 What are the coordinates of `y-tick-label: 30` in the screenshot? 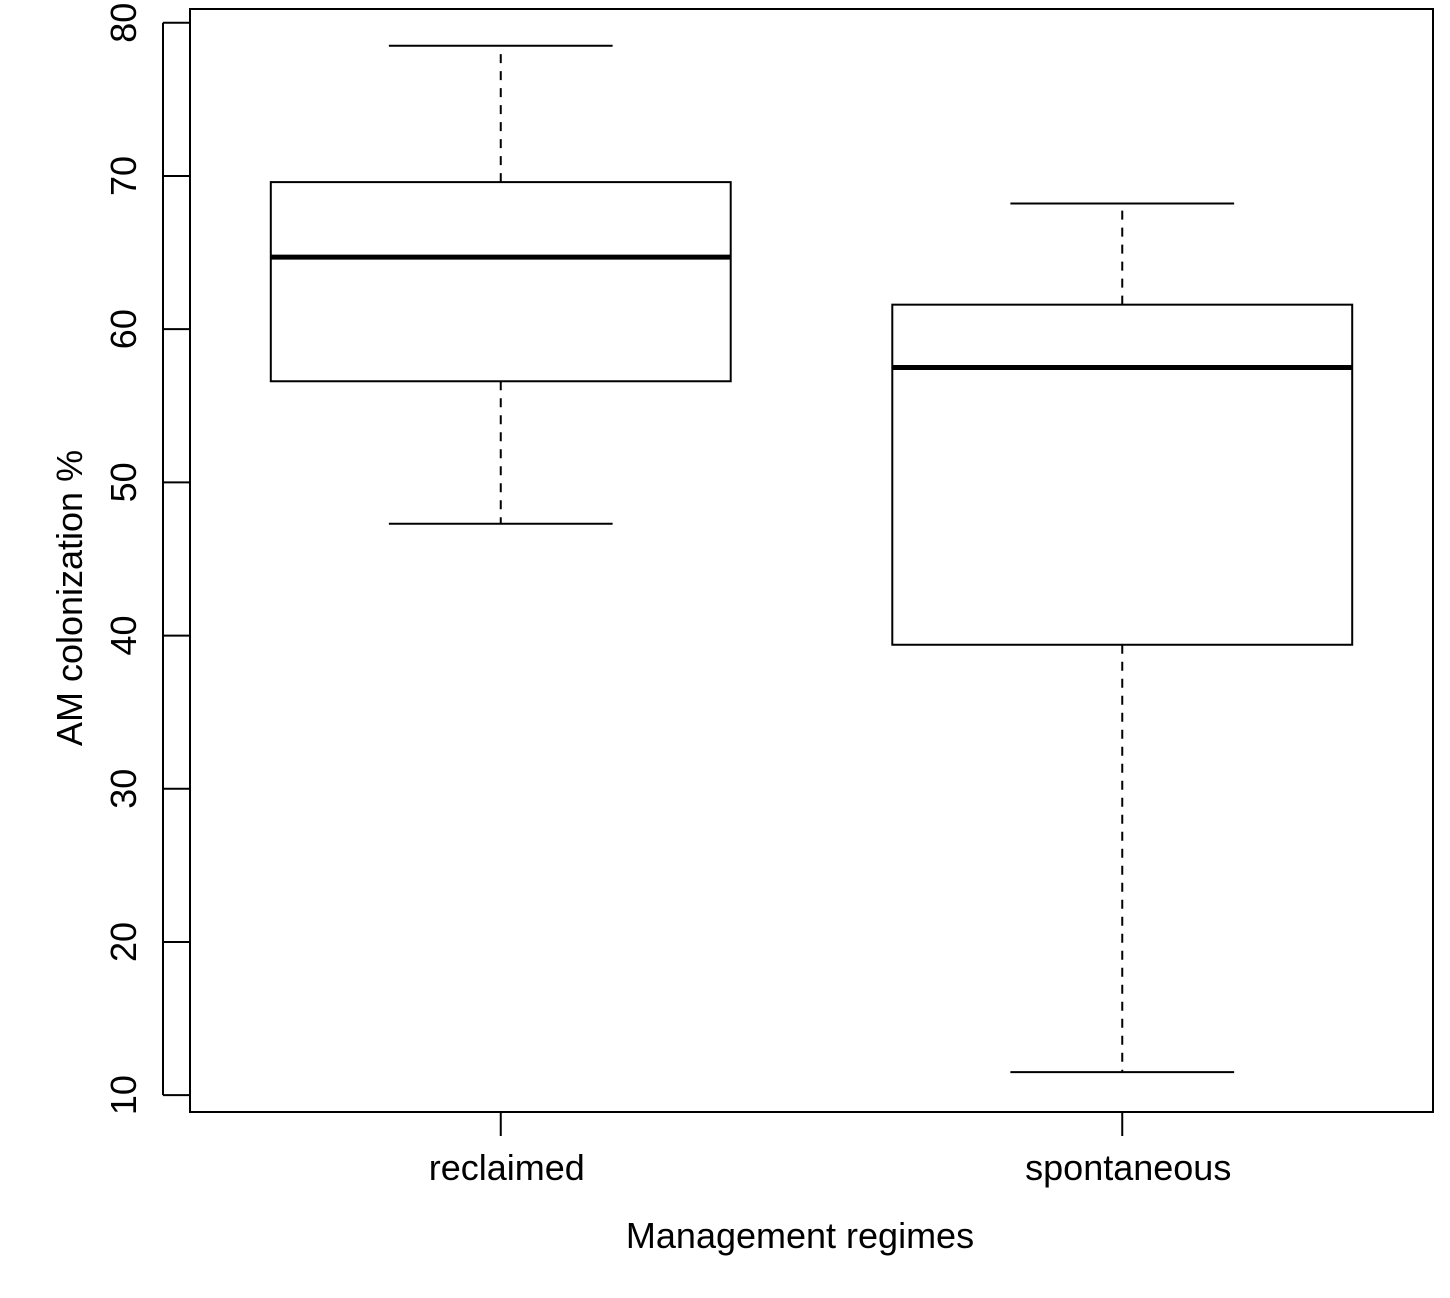 It's located at (123, 789).